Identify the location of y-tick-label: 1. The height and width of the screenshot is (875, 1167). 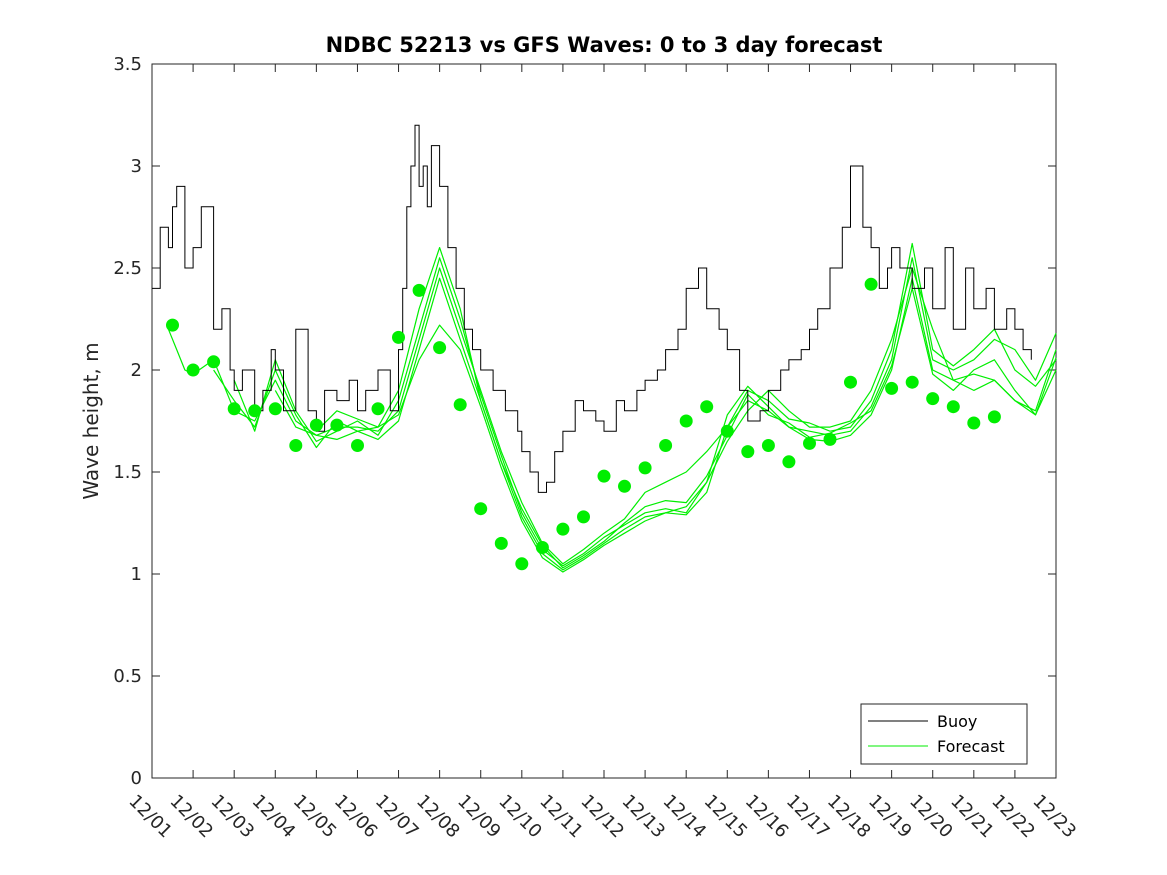
(136, 574).